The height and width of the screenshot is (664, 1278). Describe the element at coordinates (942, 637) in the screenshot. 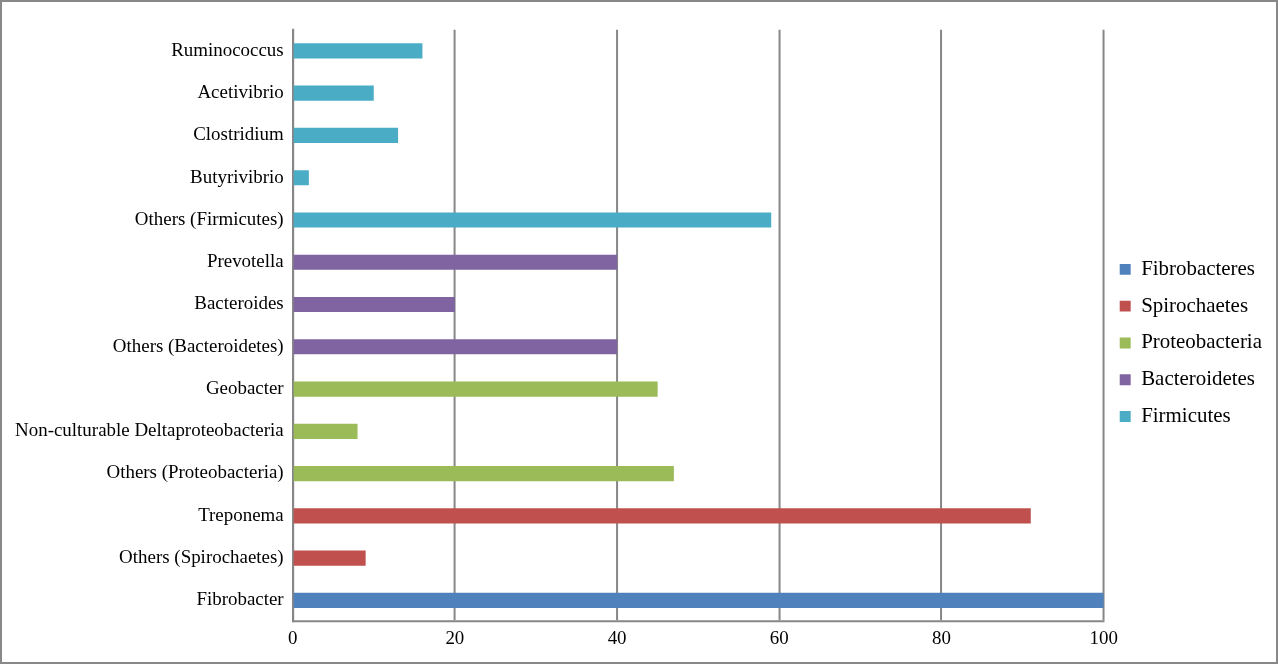

I see `x-tick-label: 80` at that location.